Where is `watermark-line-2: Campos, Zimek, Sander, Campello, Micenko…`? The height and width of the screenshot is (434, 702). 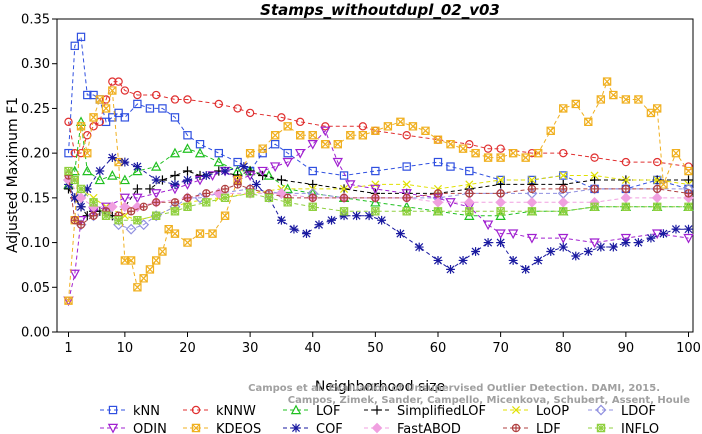 watermark-line-2: Campos, Zimek, Sander, Campello, Micenko… is located at coordinates (489, 400).